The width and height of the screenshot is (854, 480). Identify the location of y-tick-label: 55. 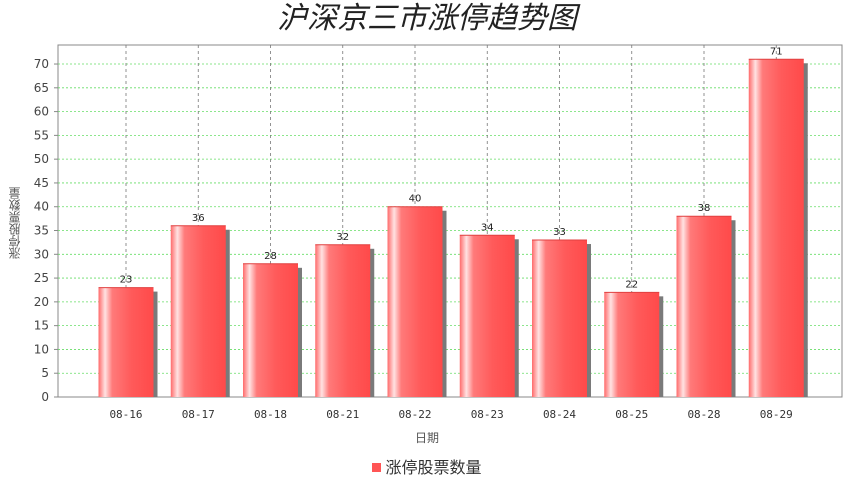
(41, 135).